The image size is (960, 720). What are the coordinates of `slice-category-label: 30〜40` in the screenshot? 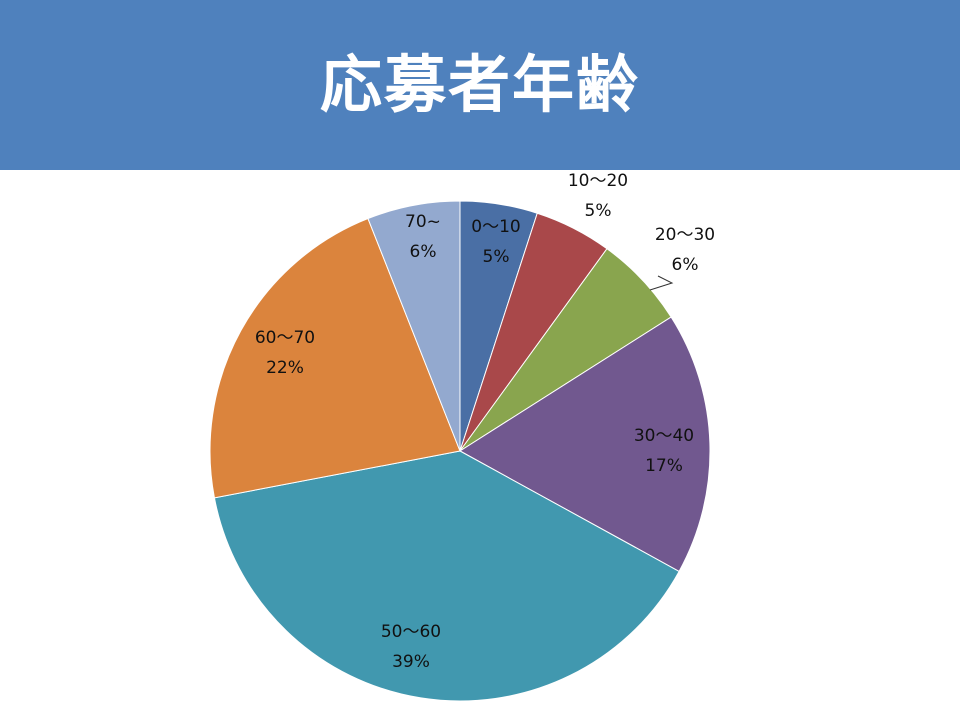 It's located at (664, 436).